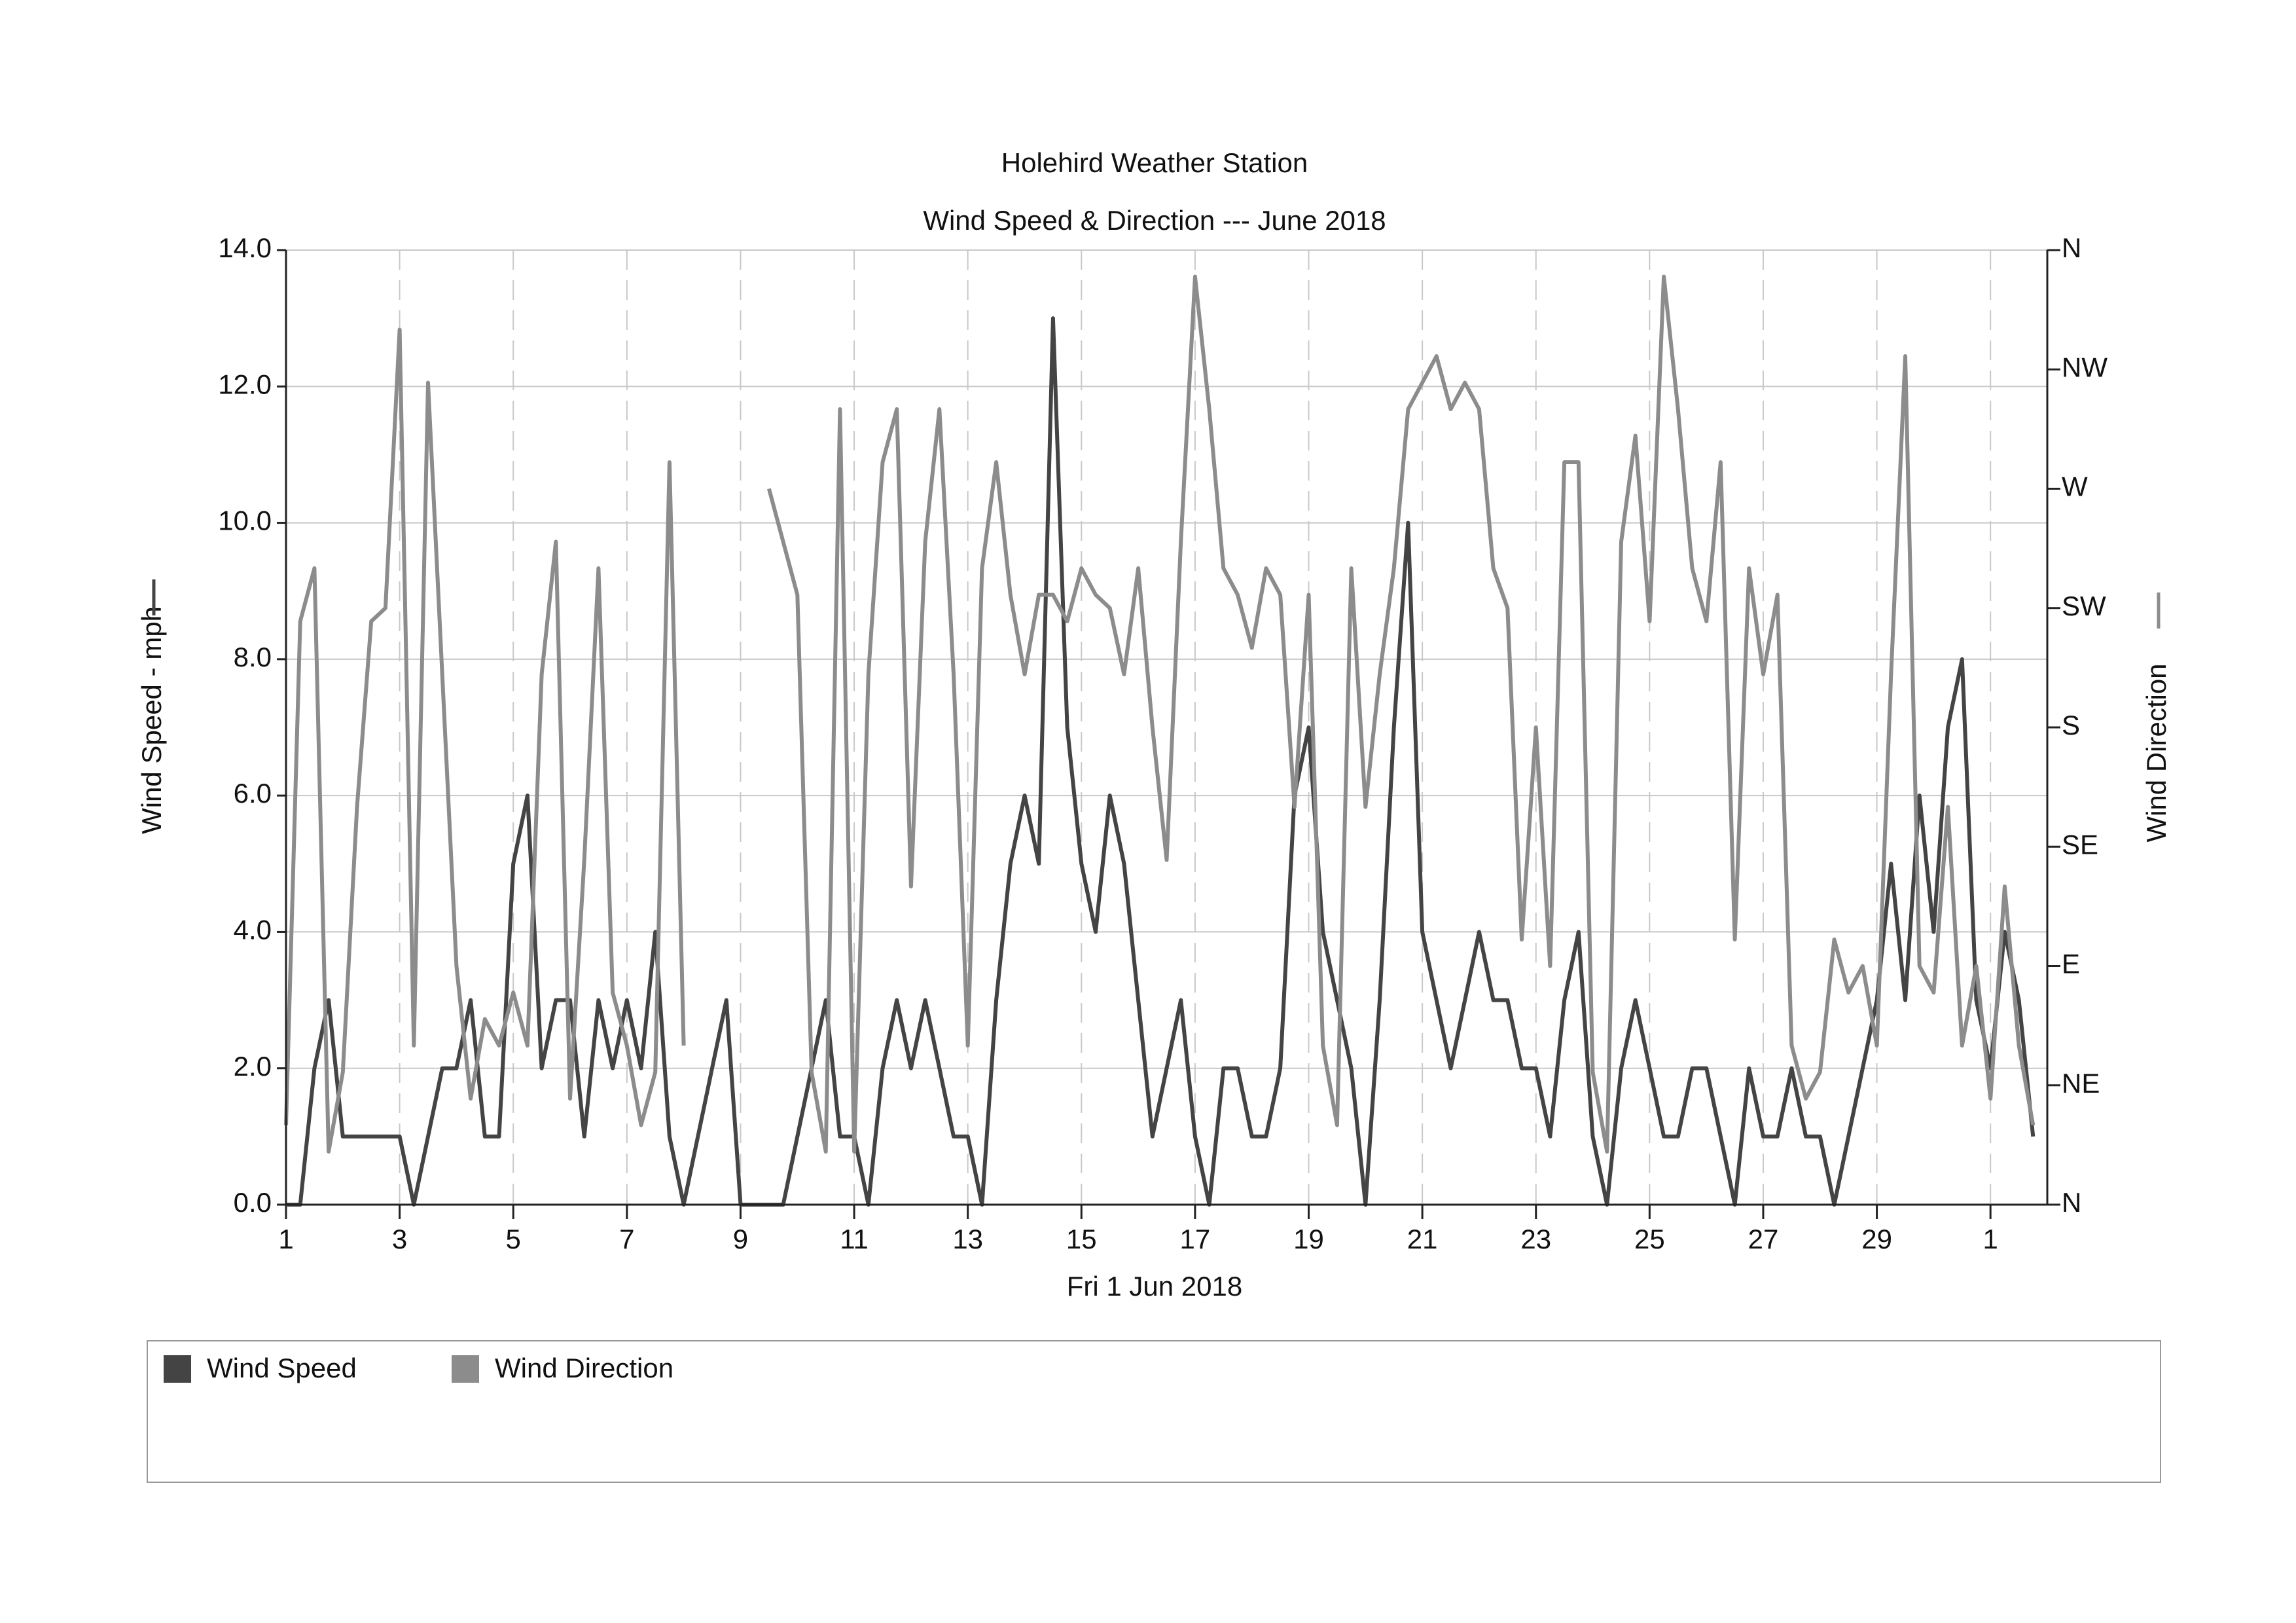 The image size is (2296, 1623). Describe the element at coordinates (967, 1239) in the screenshot. I see `x-tick-label: 13` at that location.